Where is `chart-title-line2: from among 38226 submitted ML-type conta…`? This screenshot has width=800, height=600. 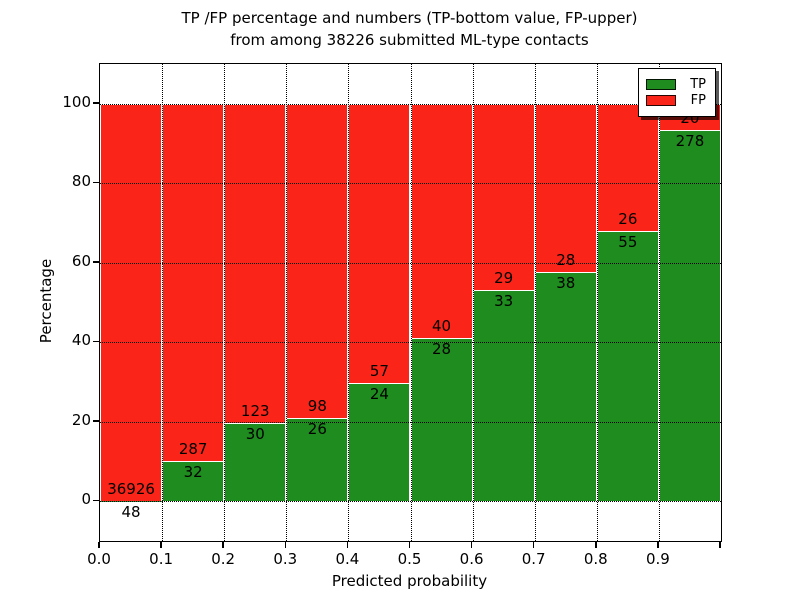
chart-title-line2: from among 38226 submitted ML-type conta… is located at coordinates (409, 40).